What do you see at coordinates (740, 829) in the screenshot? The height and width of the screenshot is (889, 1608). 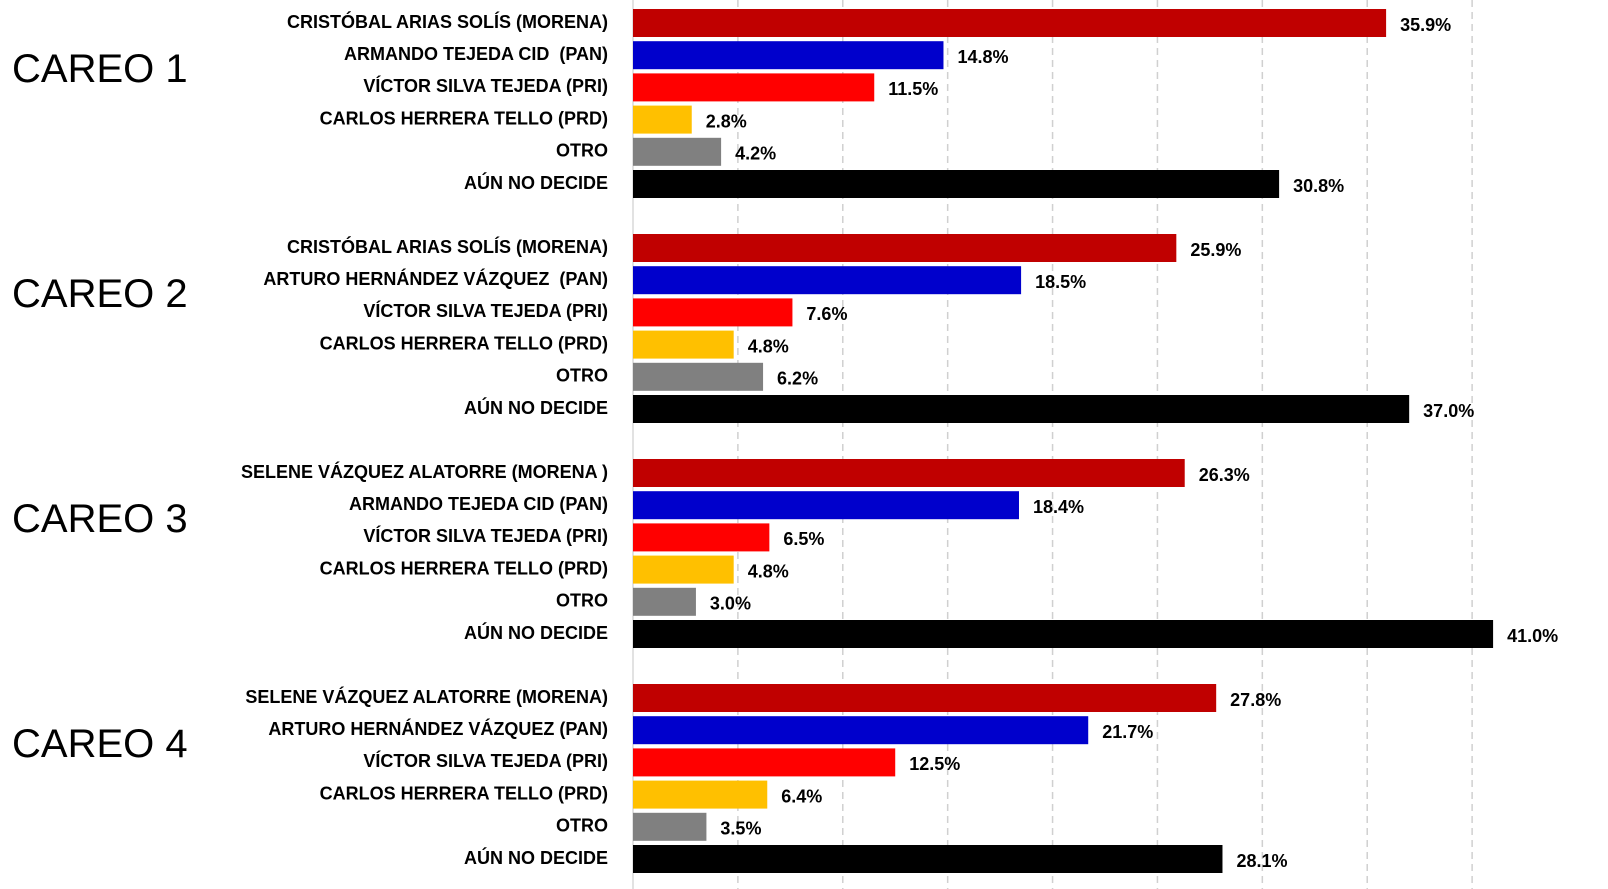 I see `value-label: 3.5%` at bounding box center [740, 829].